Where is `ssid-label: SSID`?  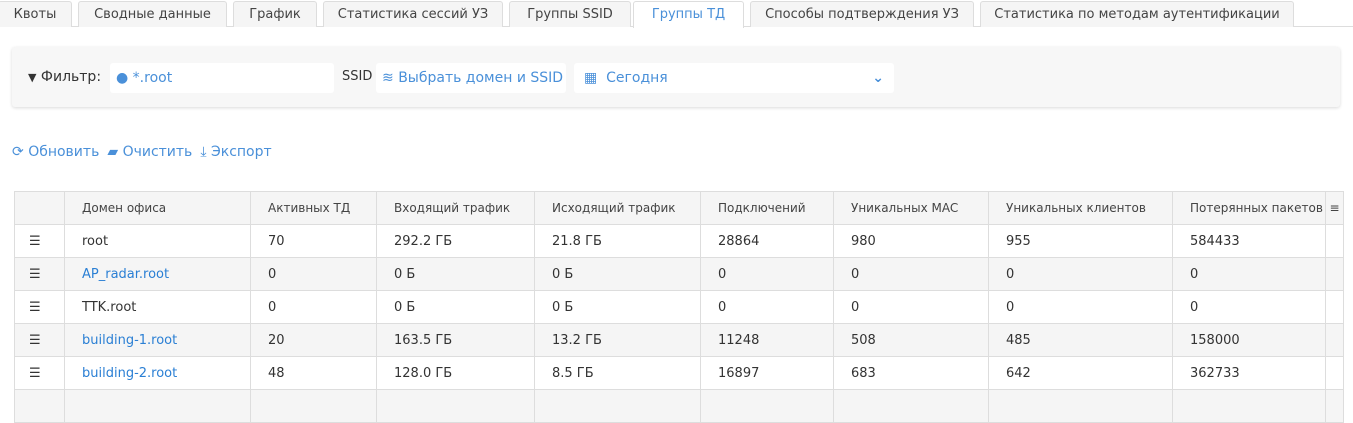 ssid-label: SSID is located at coordinates (357, 76).